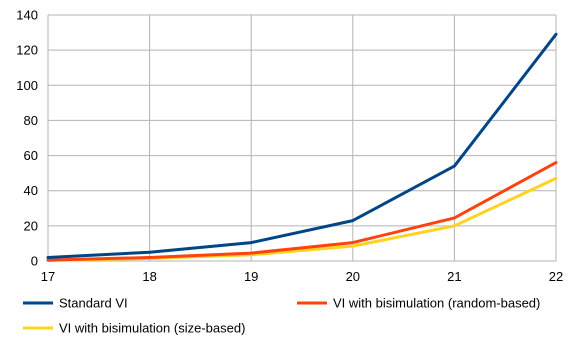 Image resolution: width=573 pixels, height=338 pixels. I want to click on y-tick-label: 20, so click(31, 225).